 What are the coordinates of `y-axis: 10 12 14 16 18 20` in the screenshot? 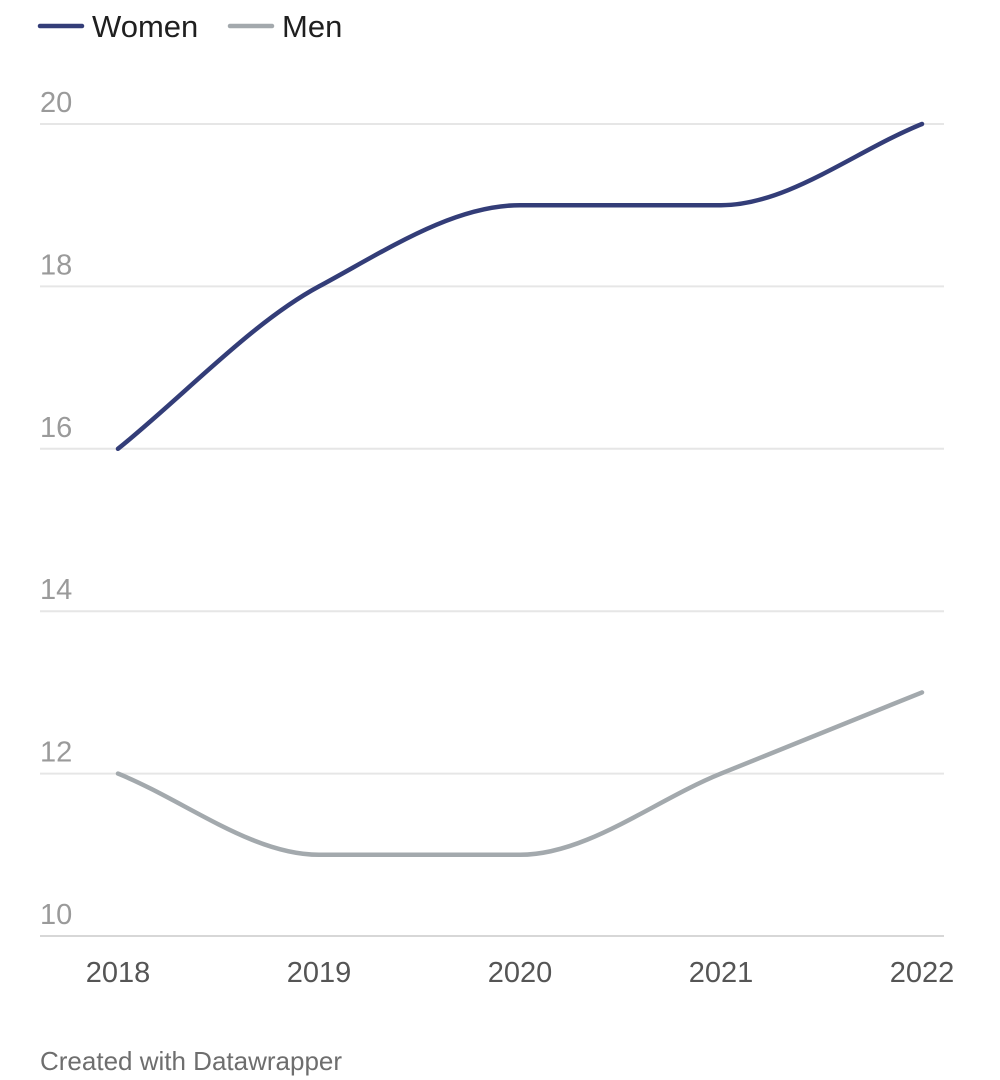 It's located at (56, 509).